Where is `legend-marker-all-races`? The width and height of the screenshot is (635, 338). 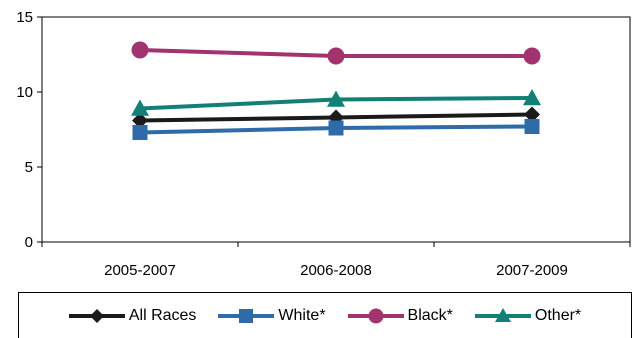
legend-marker-all-races is located at coordinates (96, 315).